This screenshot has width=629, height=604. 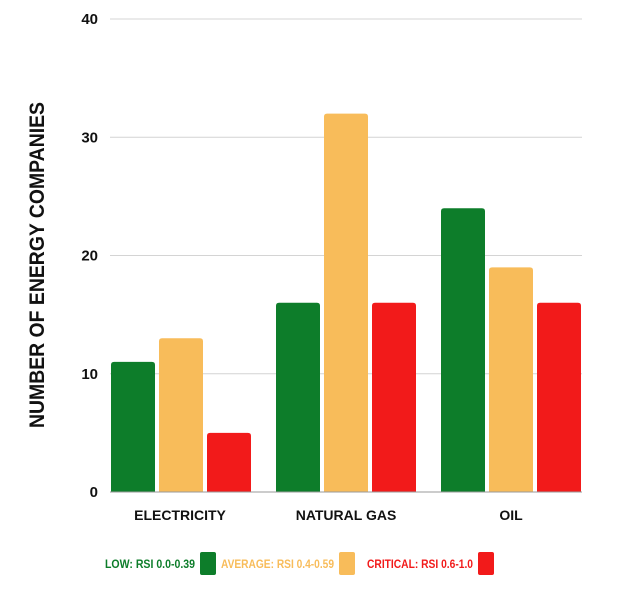 I want to click on y-tick-label: 10, so click(x=89, y=374).